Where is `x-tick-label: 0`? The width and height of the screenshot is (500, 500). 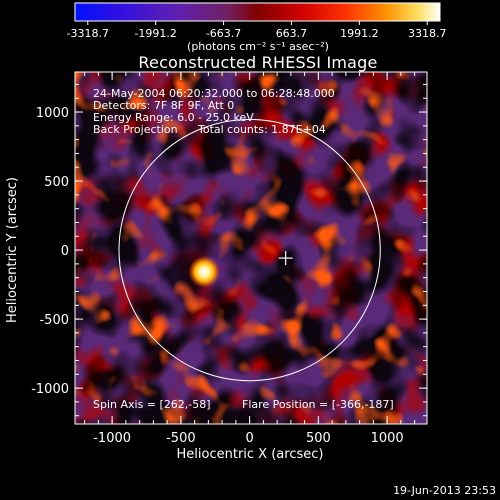 x-tick-label: 0 is located at coordinates (249, 438).